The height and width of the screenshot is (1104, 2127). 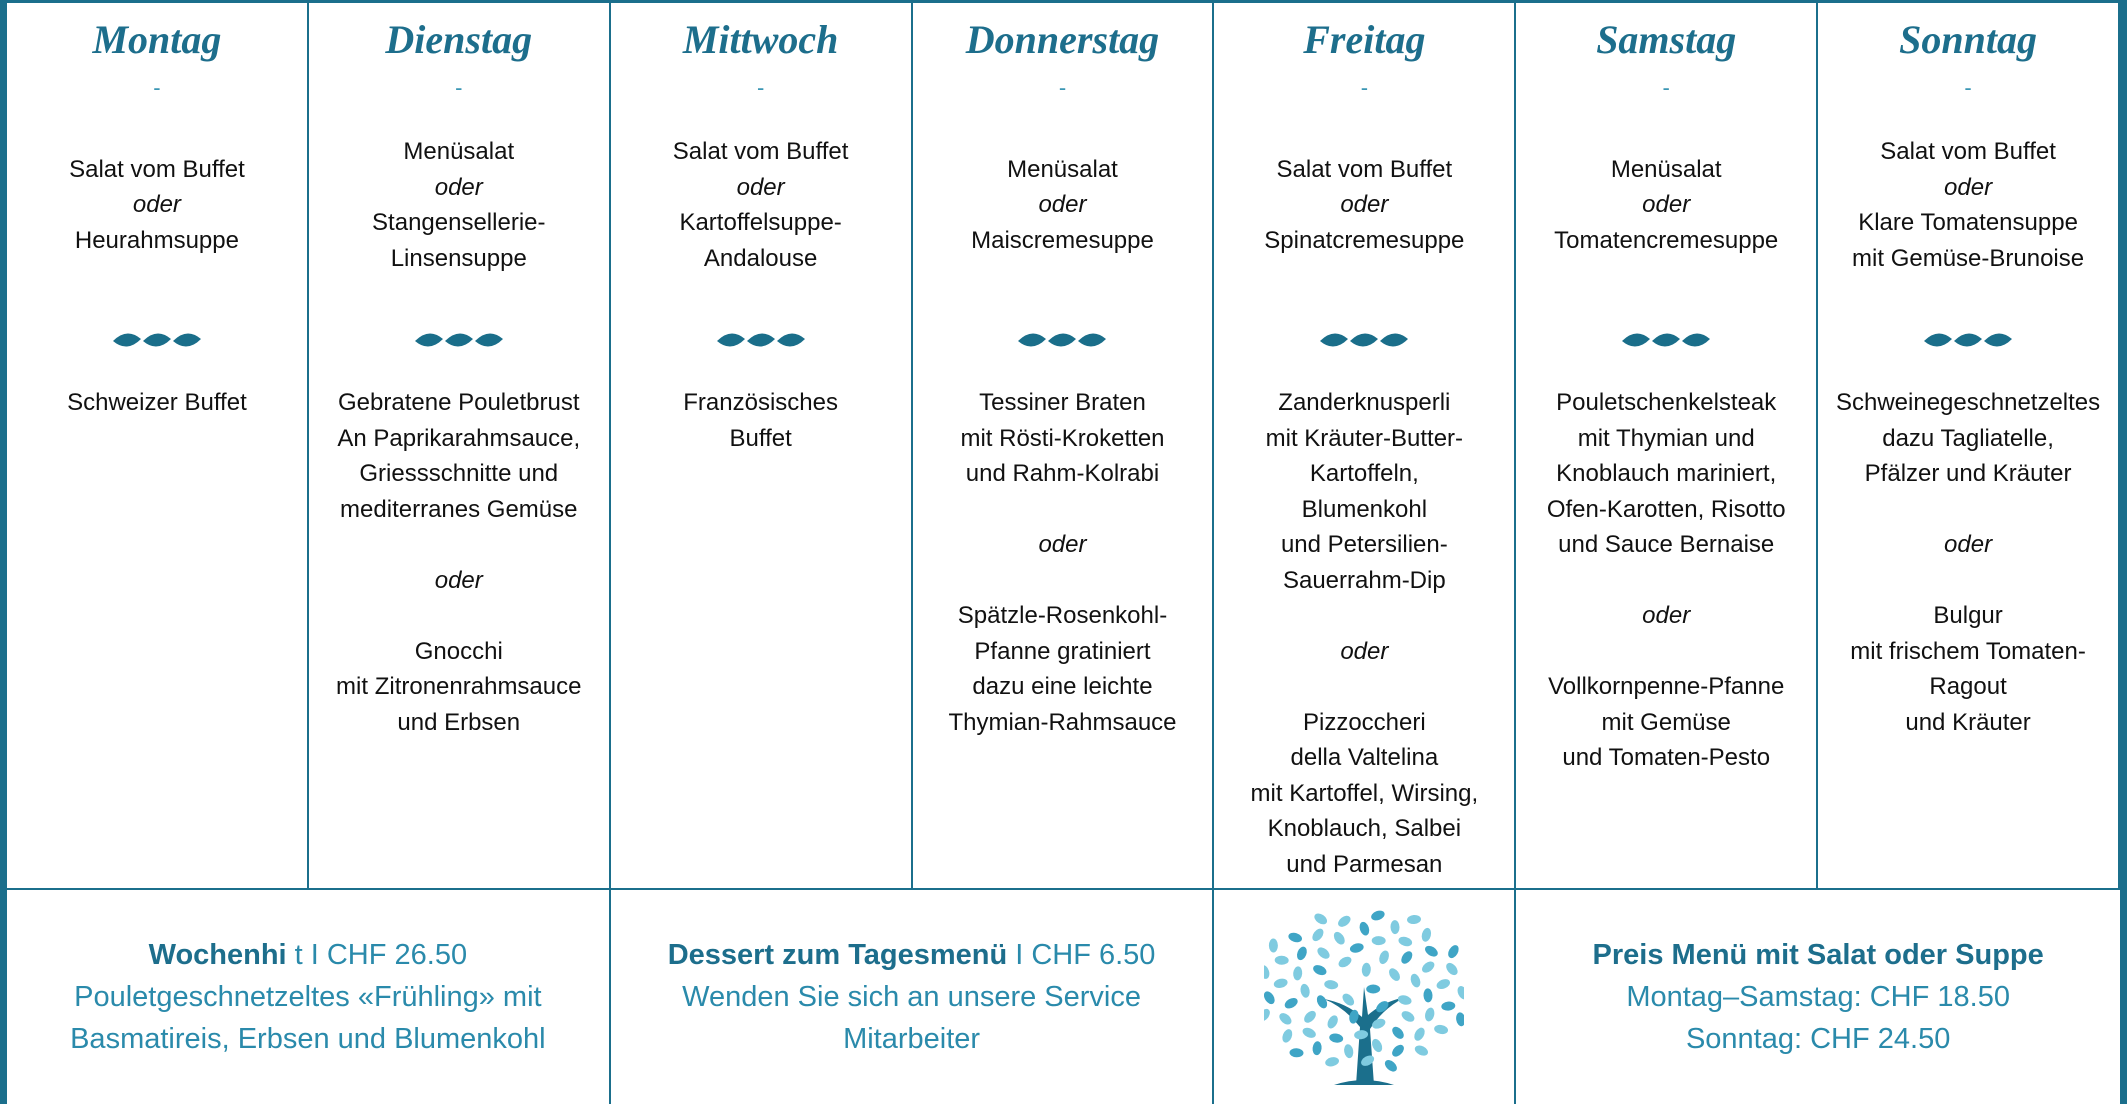 What do you see at coordinates (1666, 686) in the screenshot?
I see `menu-line: Vollkornpenne-Pfanne` at bounding box center [1666, 686].